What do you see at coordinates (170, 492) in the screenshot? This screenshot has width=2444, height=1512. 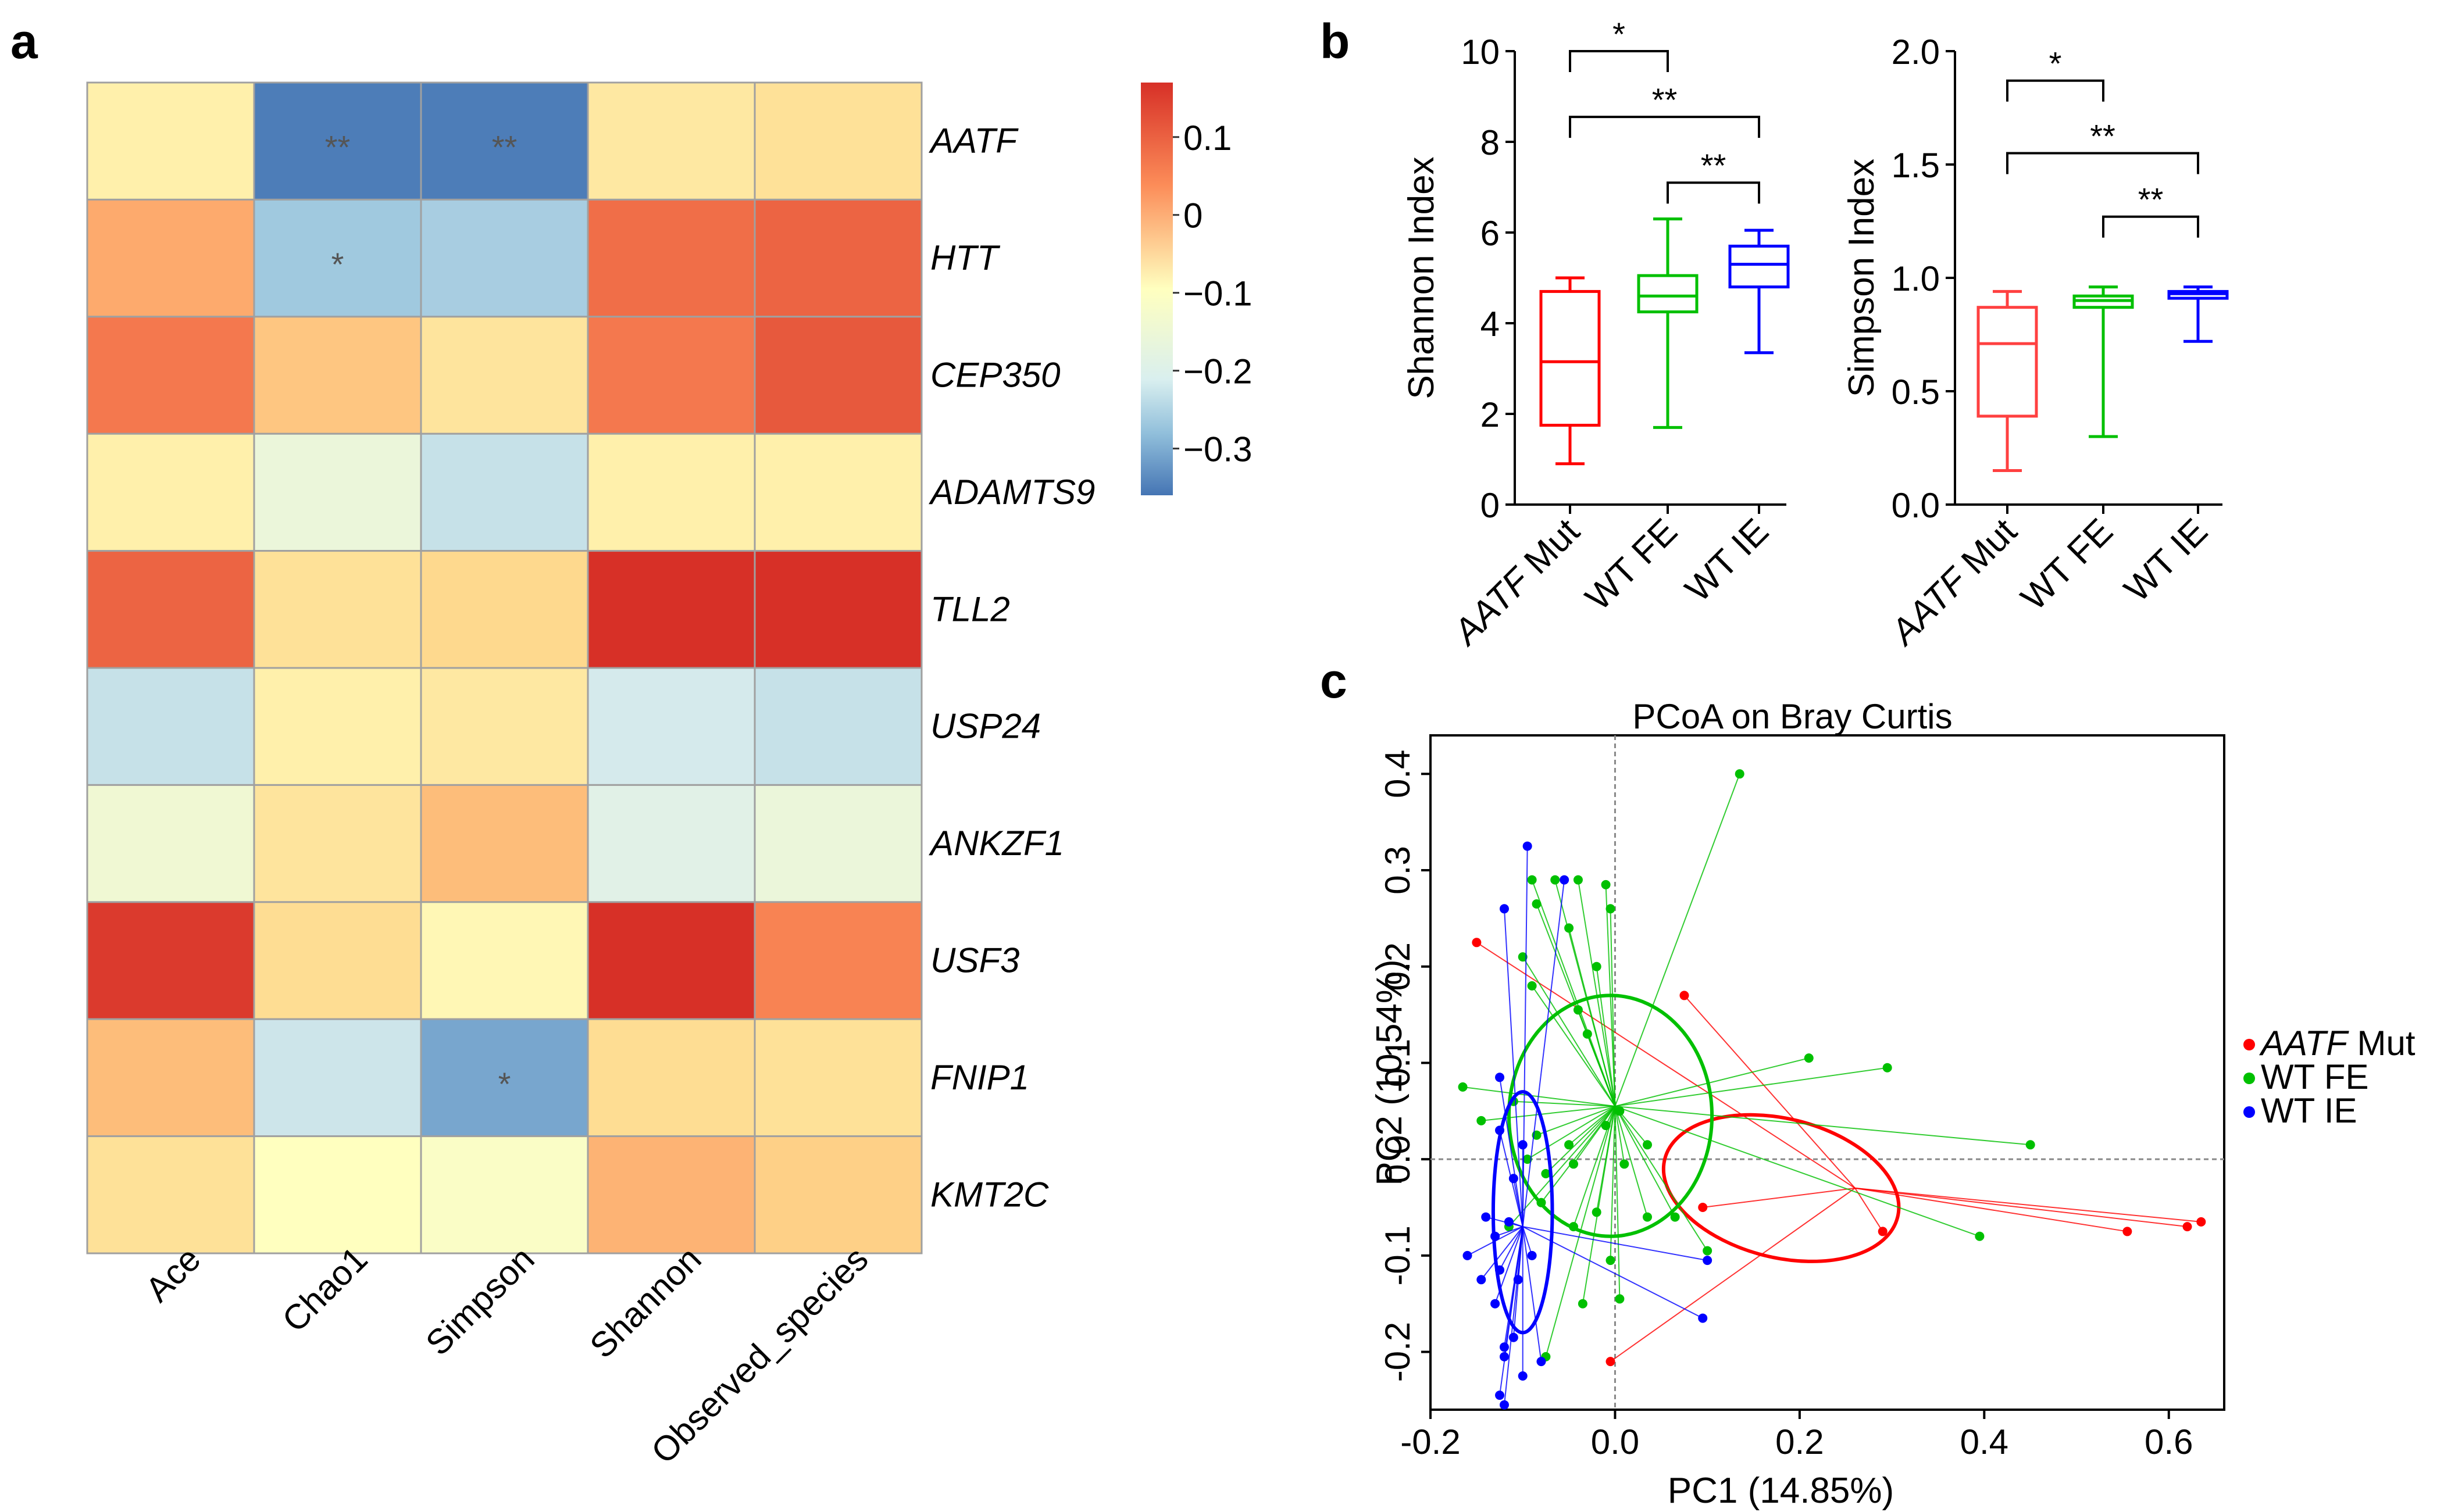 I see `heatmap-cell-ADAMTS9-Ace` at bounding box center [170, 492].